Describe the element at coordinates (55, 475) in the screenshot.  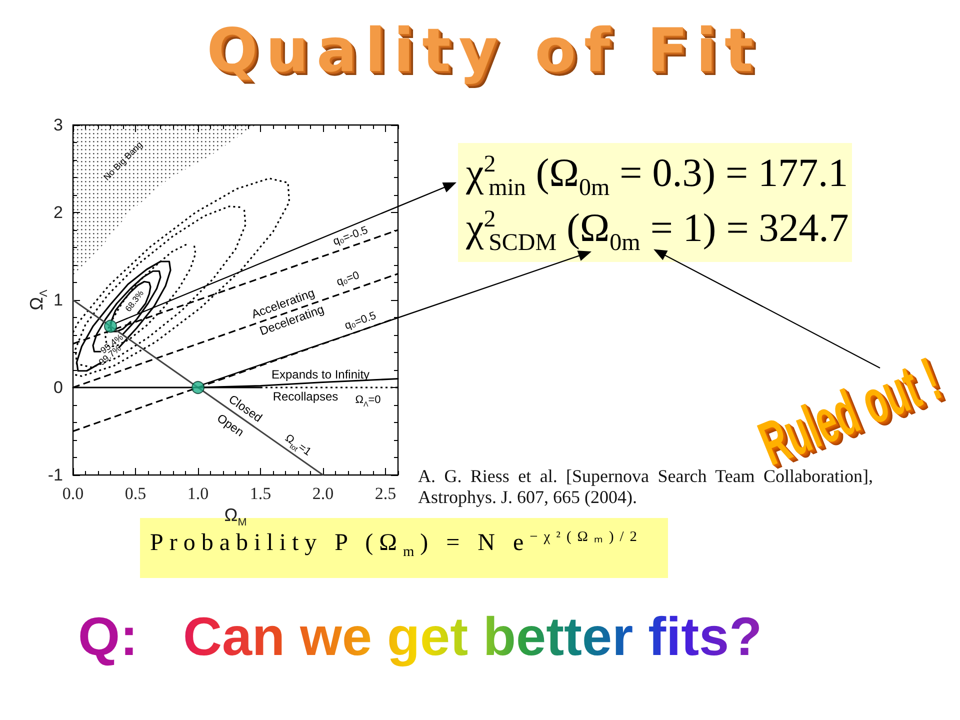
I see `y-tick-label: -1` at that location.